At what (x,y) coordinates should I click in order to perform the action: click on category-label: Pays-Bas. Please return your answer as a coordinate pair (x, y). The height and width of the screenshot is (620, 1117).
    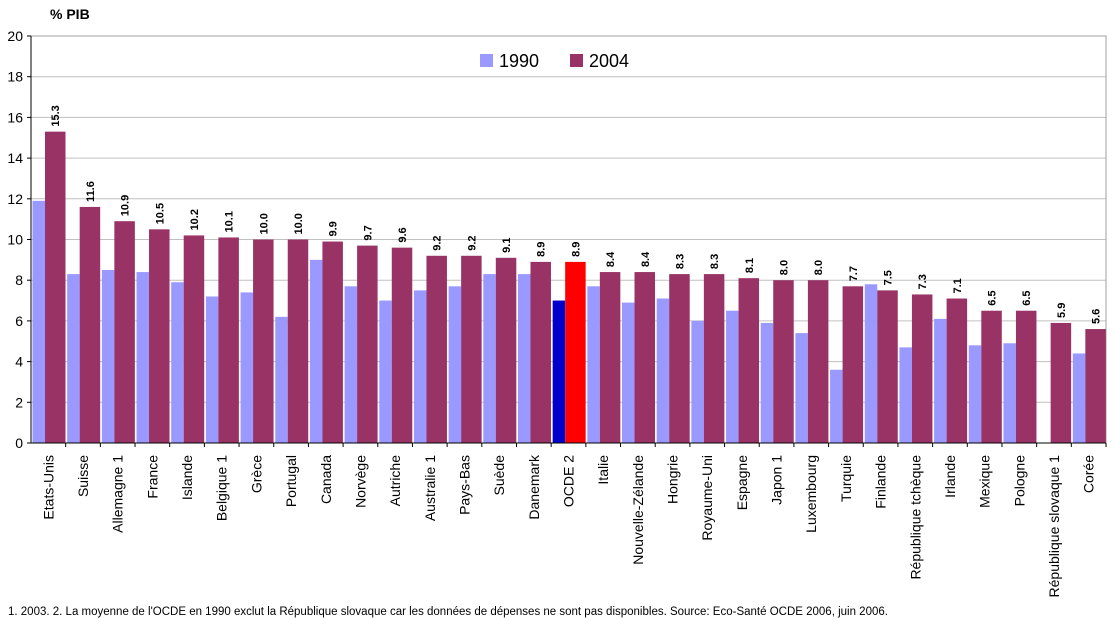
    Looking at the image, I should click on (464, 485).